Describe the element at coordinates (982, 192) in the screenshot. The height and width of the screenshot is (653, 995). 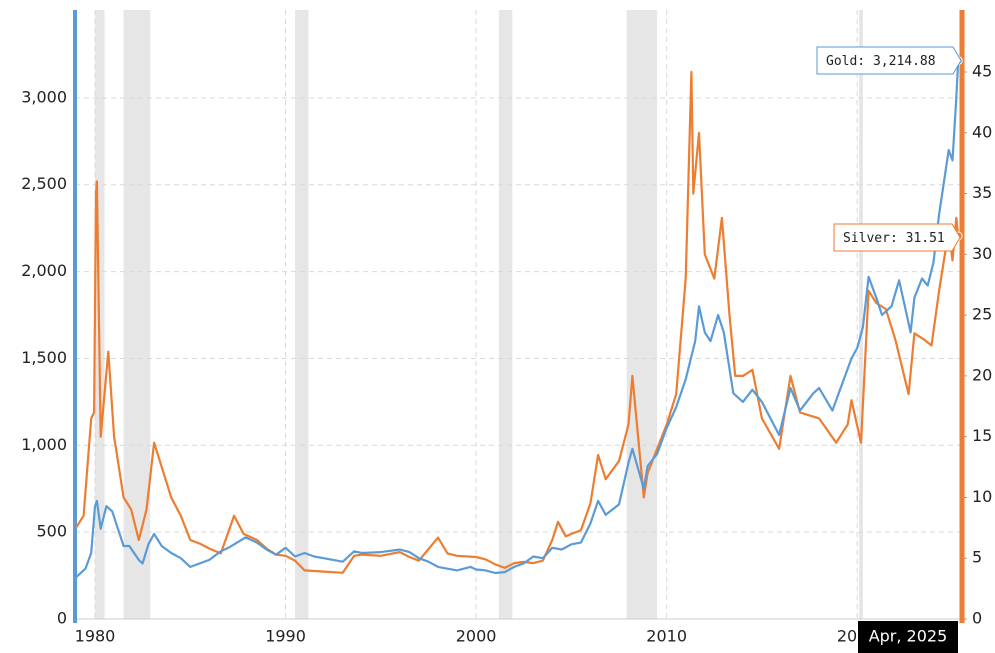
I see `y2-tick-label: 35` at that location.